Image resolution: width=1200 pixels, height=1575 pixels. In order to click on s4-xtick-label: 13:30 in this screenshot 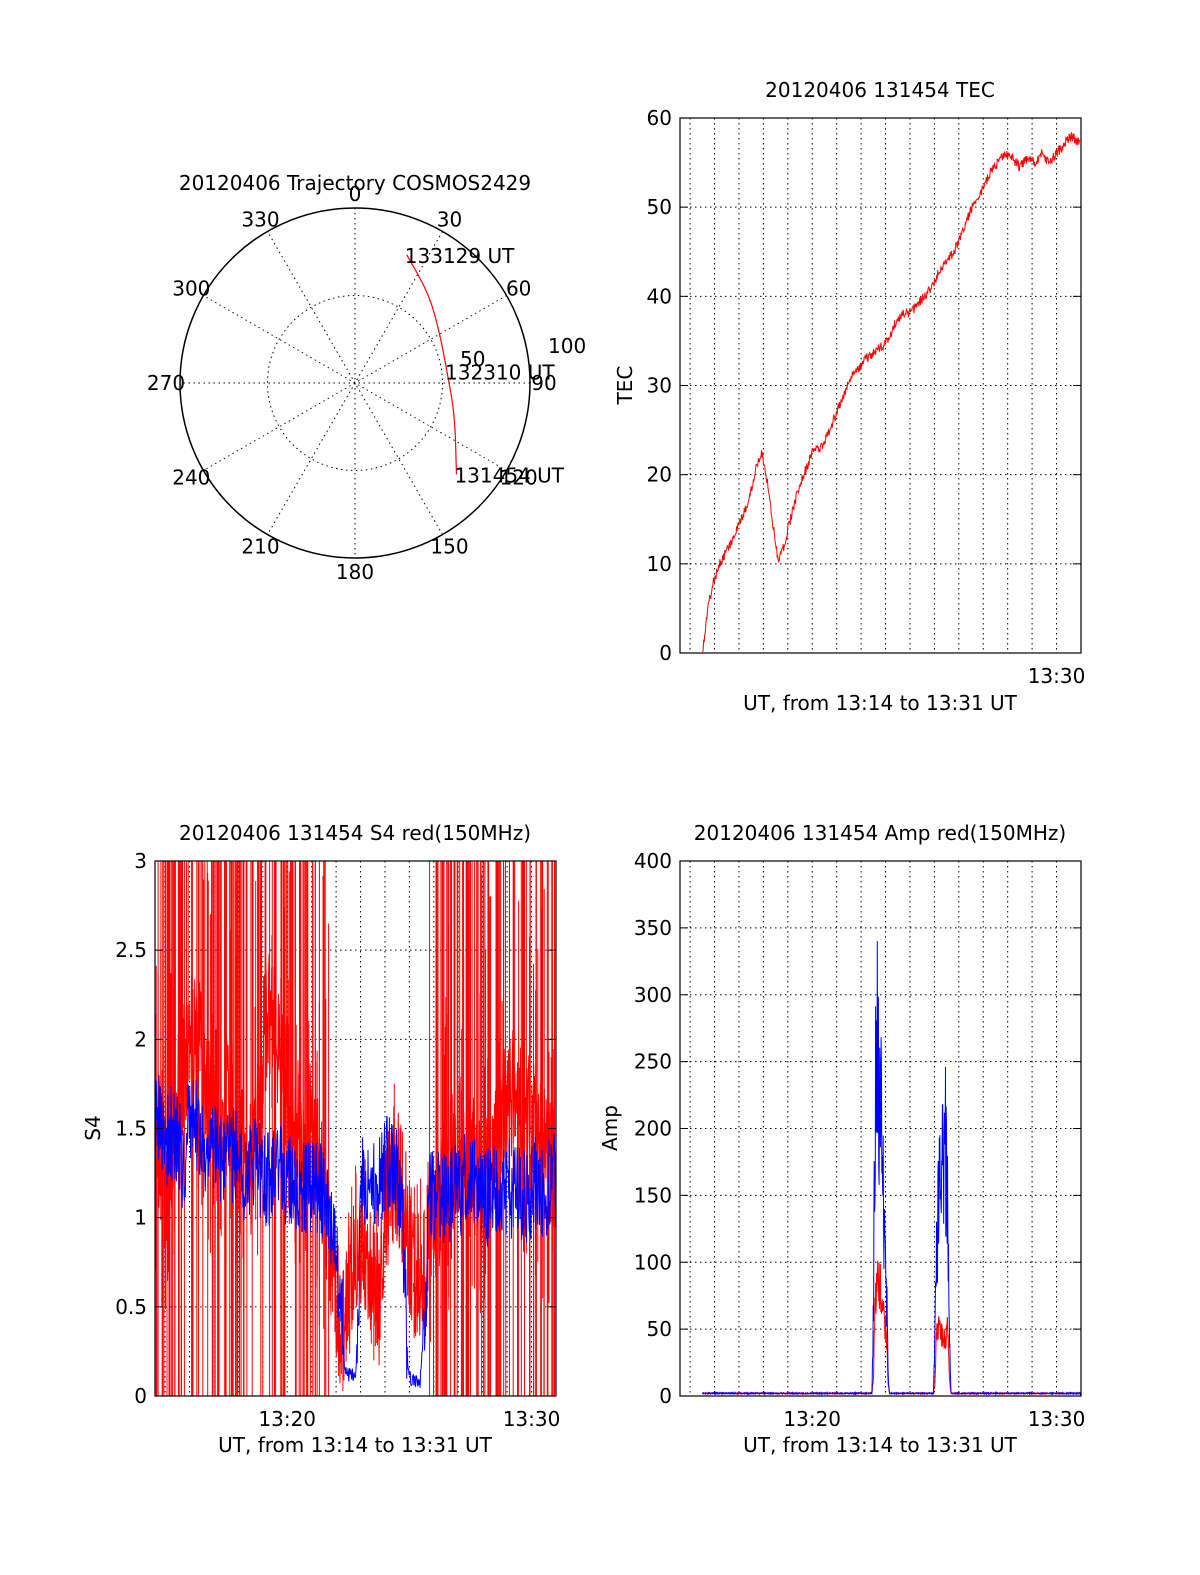, I will do `click(532, 1419)`.